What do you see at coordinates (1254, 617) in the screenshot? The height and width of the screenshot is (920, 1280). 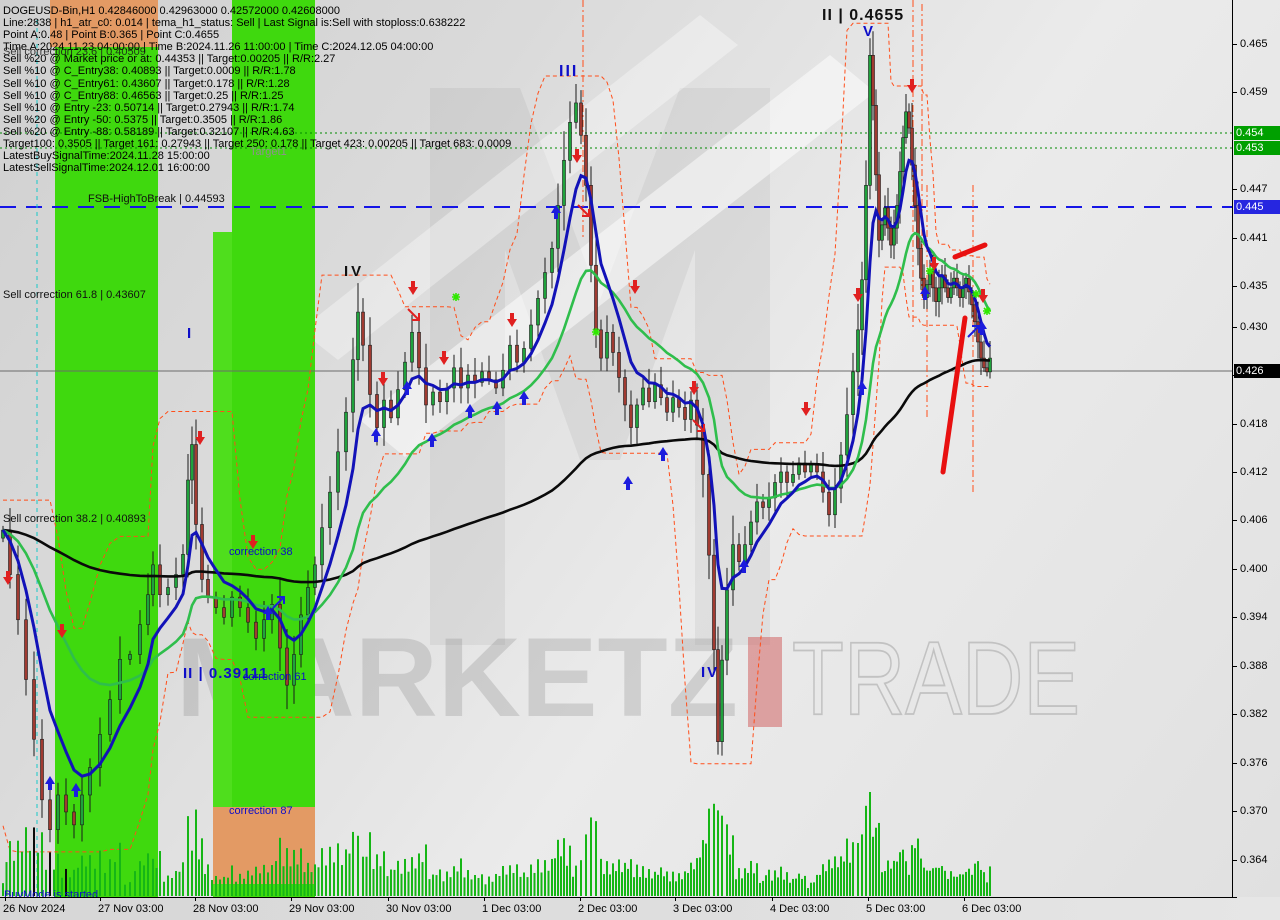 I see `price-tick-label: 0.394` at bounding box center [1254, 617].